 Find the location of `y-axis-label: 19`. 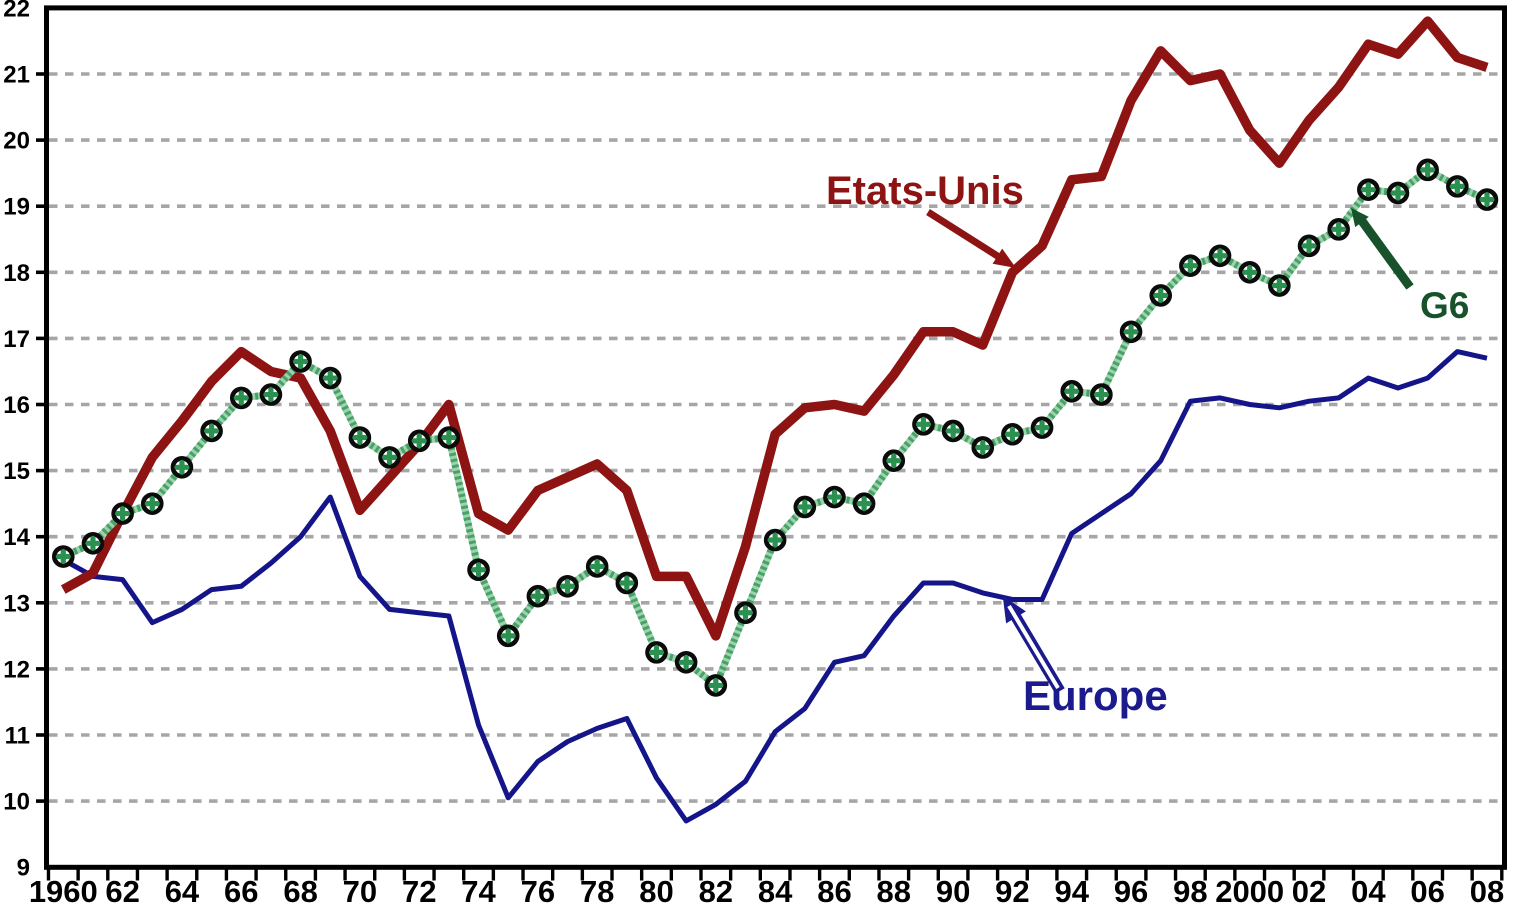

y-axis-label: 19 is located at coordinates (16, 207).